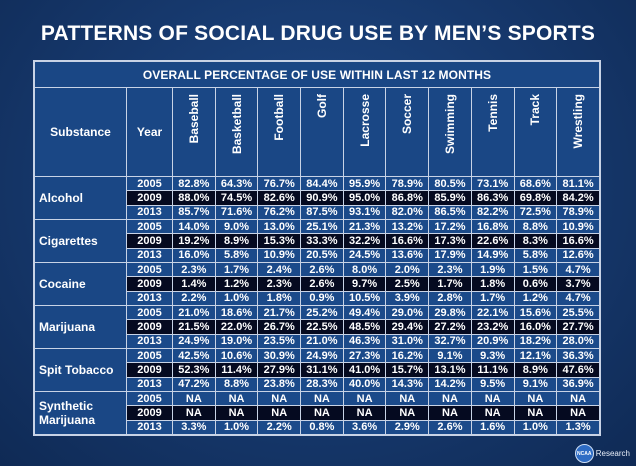 The width and height of the screenshot is (636, 466). Describe the element at coordinates (279, 132) in the screenshot. I see `sport-header-football: Football` at that location.